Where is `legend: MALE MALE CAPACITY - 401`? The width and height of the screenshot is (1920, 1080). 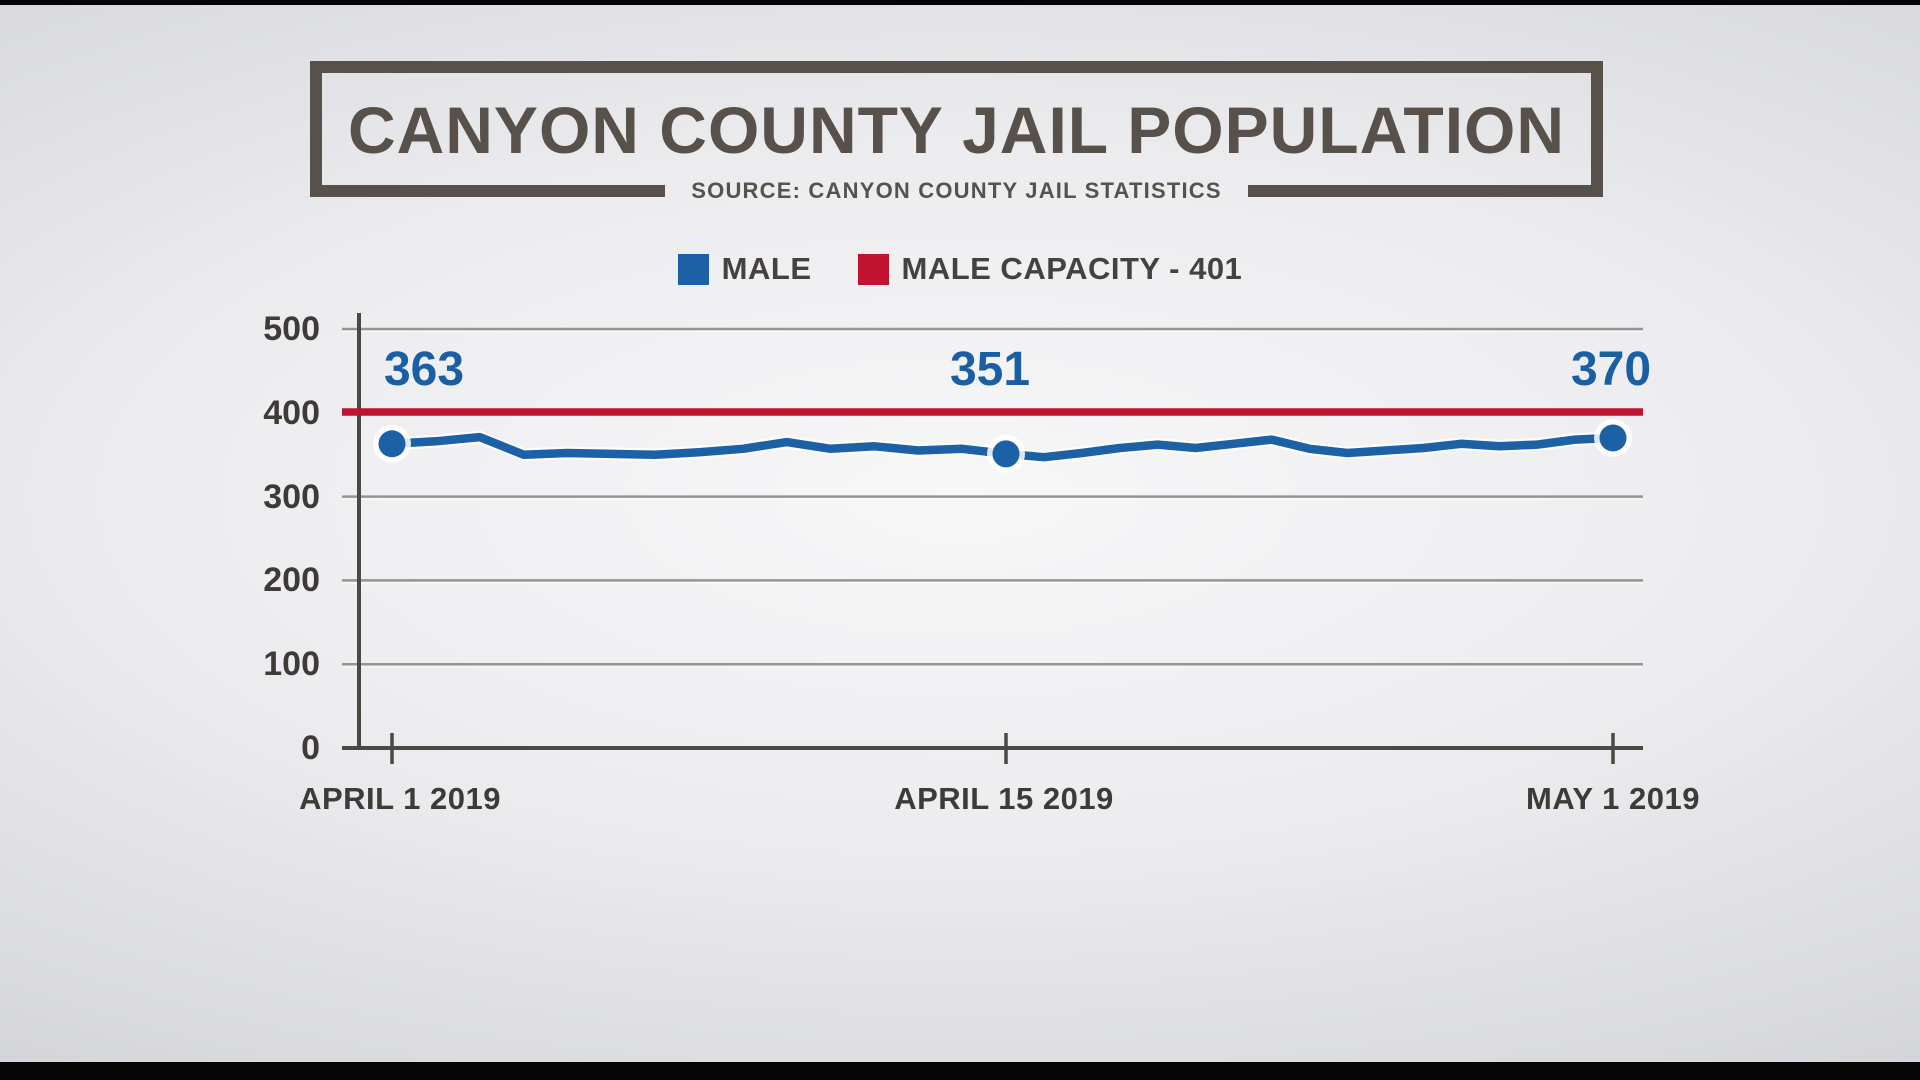
legend: MALE MALE CAPACITY - 401 is located at coordinates (960, 269).